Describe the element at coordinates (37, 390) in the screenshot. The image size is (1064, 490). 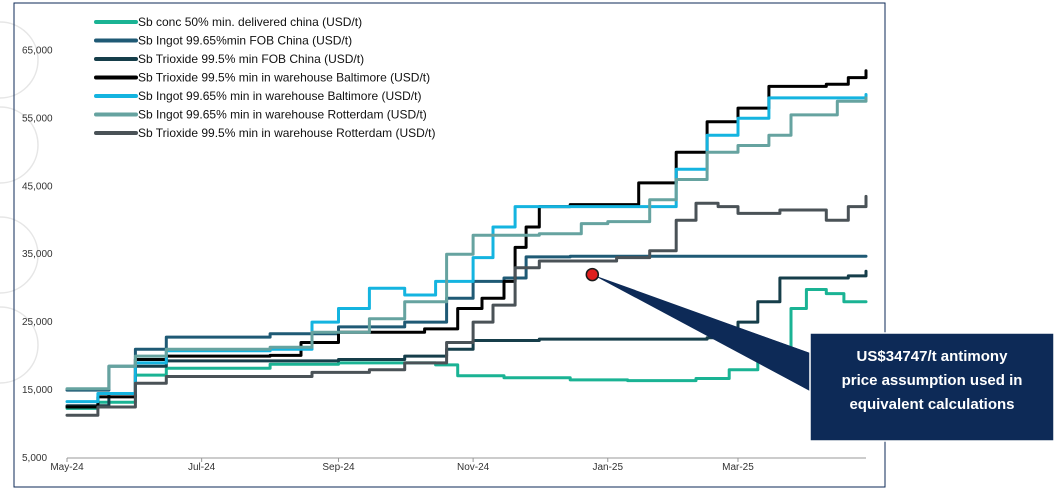
I see `y-tick-label: 15,000` at that location.